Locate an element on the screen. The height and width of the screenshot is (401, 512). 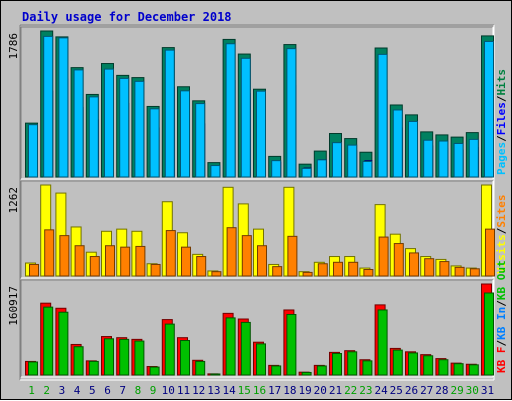
legend-visits: Visits is located at coordinates (501, 254).